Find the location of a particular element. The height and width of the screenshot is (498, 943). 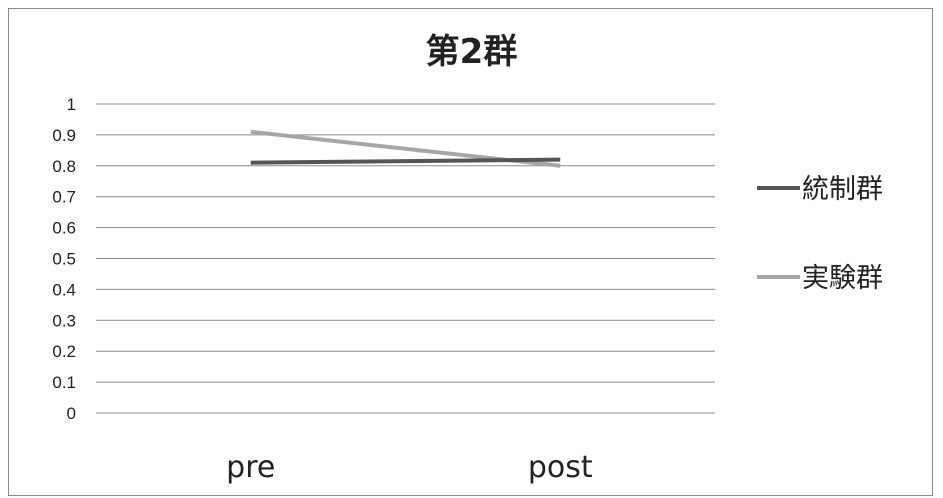

series-lines is located at coordinates (405, 148).